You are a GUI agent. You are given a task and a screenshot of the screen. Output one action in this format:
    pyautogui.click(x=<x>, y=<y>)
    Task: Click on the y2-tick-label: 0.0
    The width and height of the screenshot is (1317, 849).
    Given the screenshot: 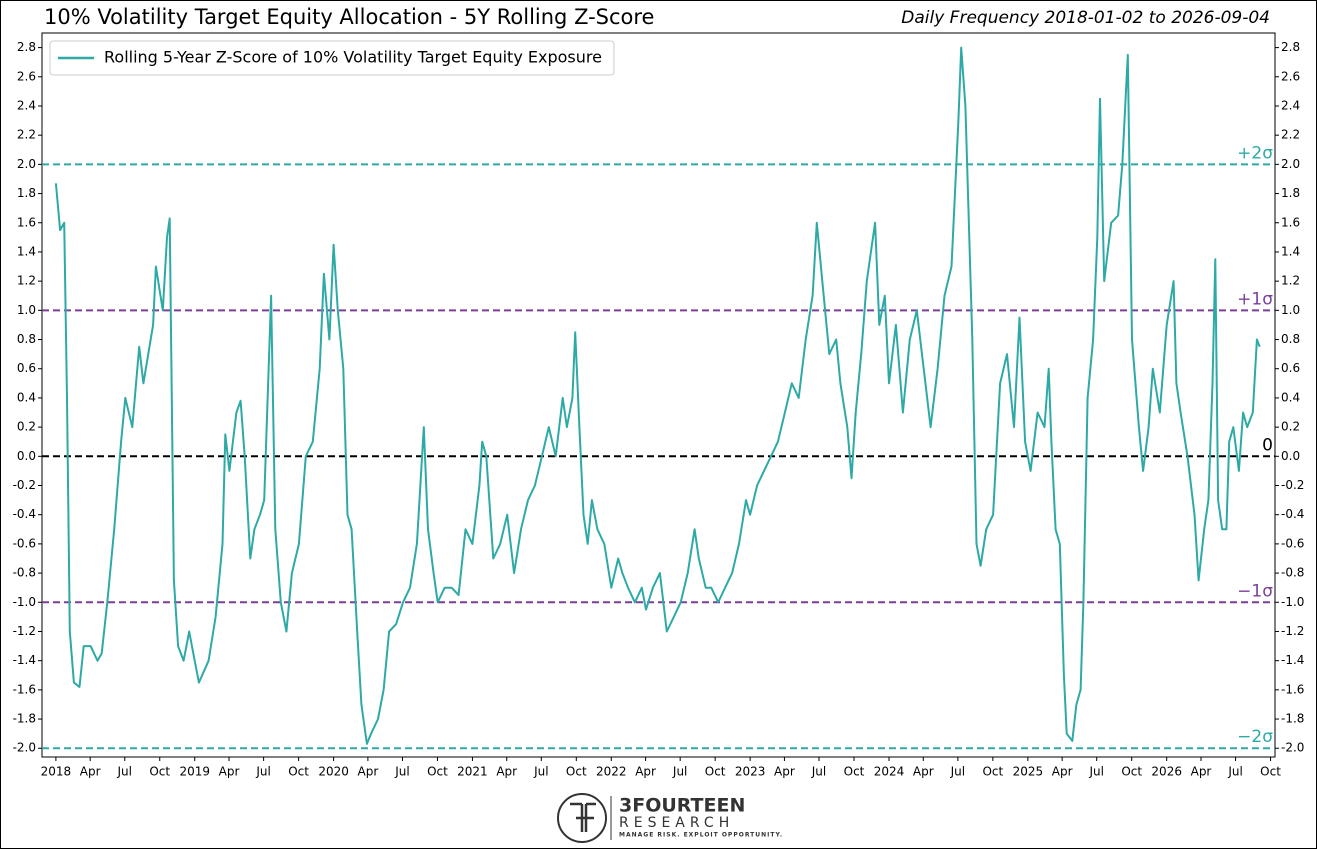 What is the action you would take?
    pyautogui.click(x=1290, y=456)
    